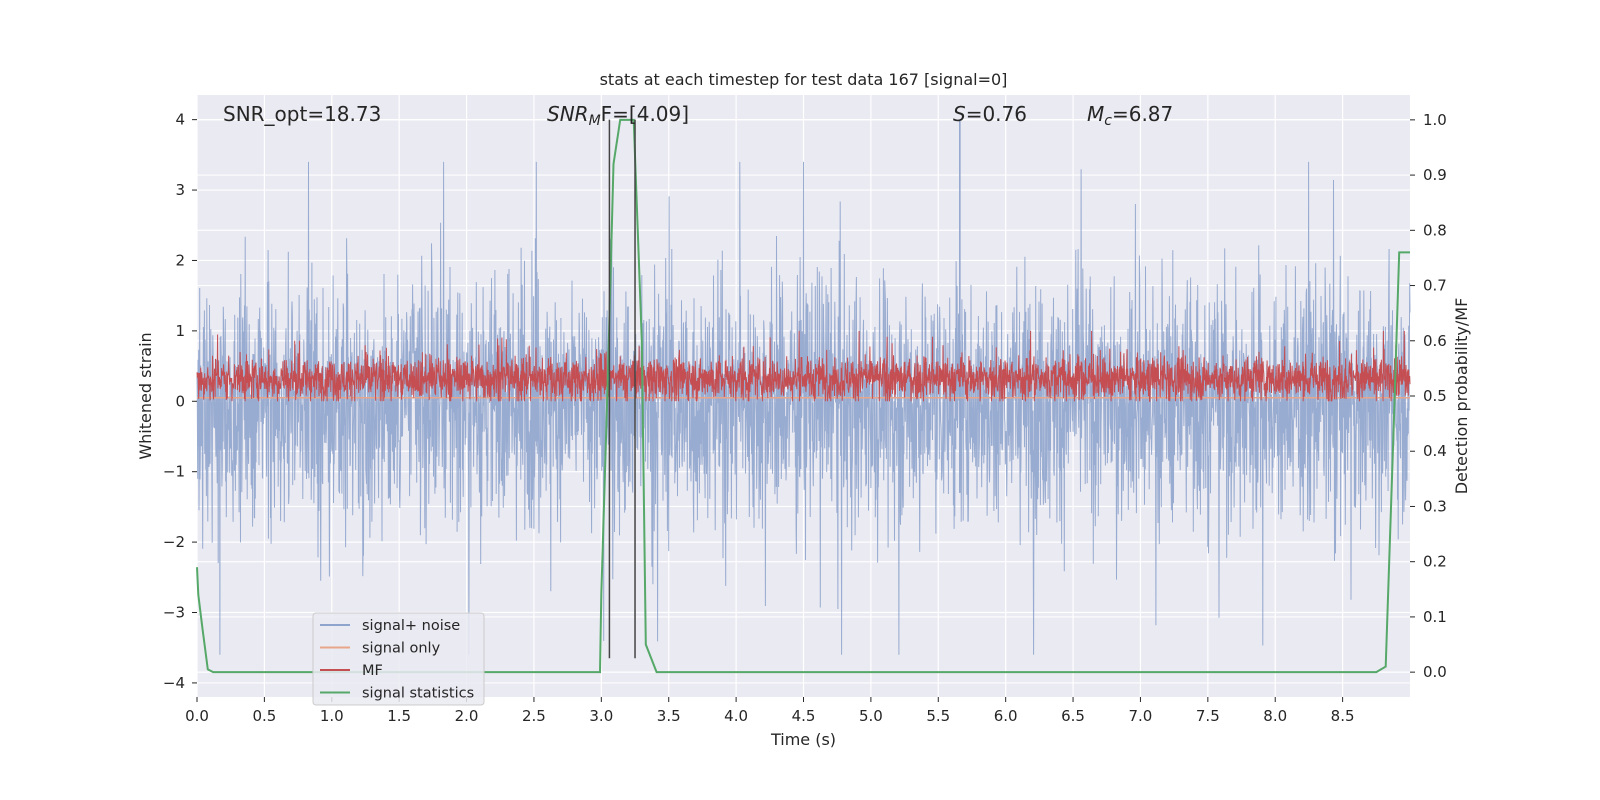 This screenshot has width=1600, height=800. Describe the element at coordinates (1073, 716) in the screenshot. I see `x-tick-label: 6.5` at that location.